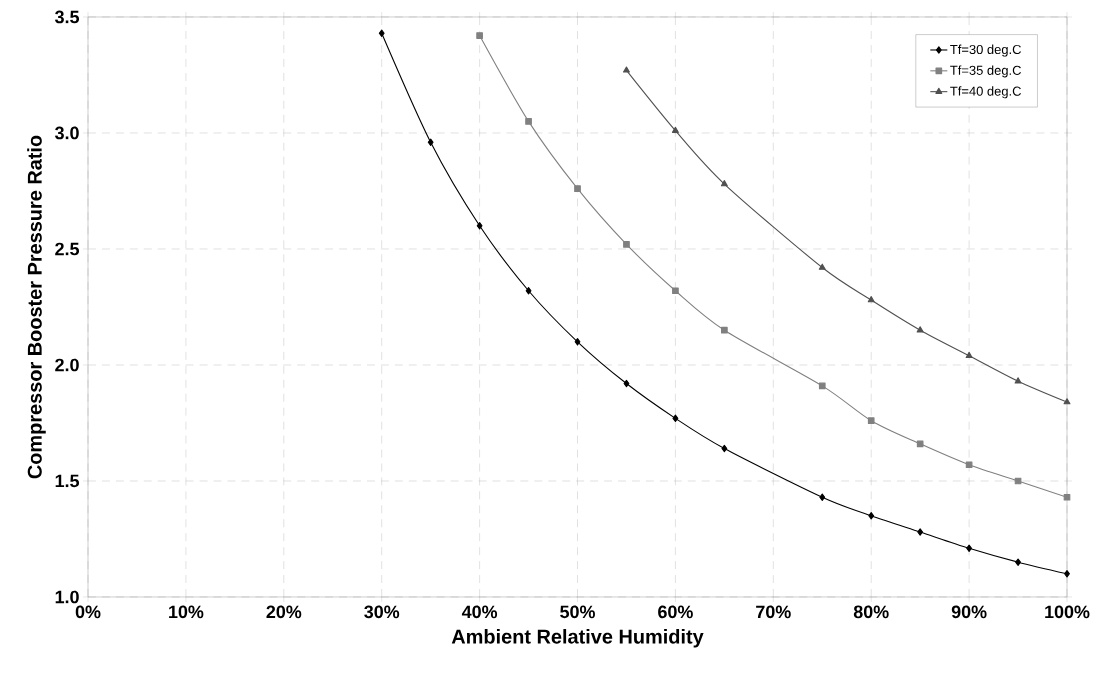  I want to click on y-tick-label: 3.5, so click(67, 17).